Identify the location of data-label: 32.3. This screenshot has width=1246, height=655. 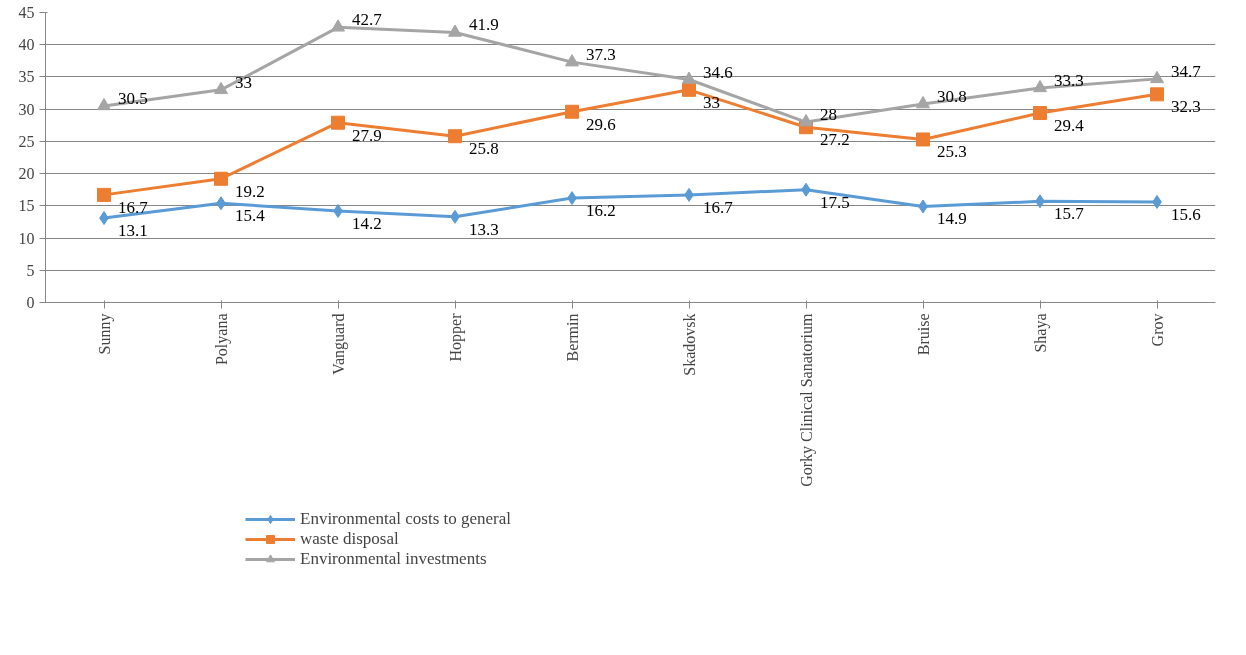
(1186, 107).